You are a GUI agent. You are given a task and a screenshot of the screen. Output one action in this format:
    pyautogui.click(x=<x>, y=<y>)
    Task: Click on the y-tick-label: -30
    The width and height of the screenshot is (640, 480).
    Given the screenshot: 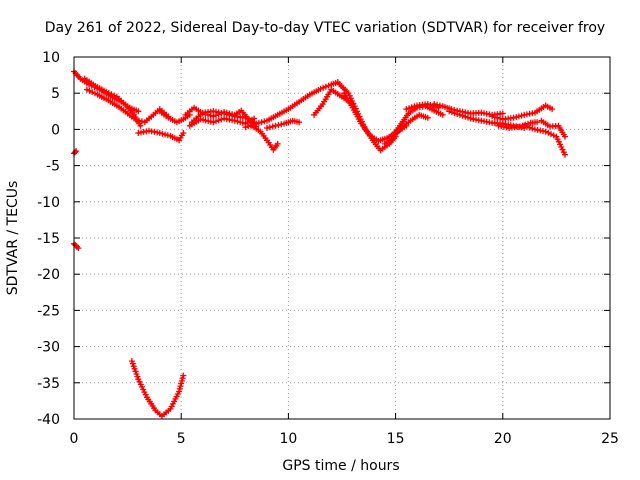 What is the action you would take?
    pyautogui.click(x=48, y=348)
    